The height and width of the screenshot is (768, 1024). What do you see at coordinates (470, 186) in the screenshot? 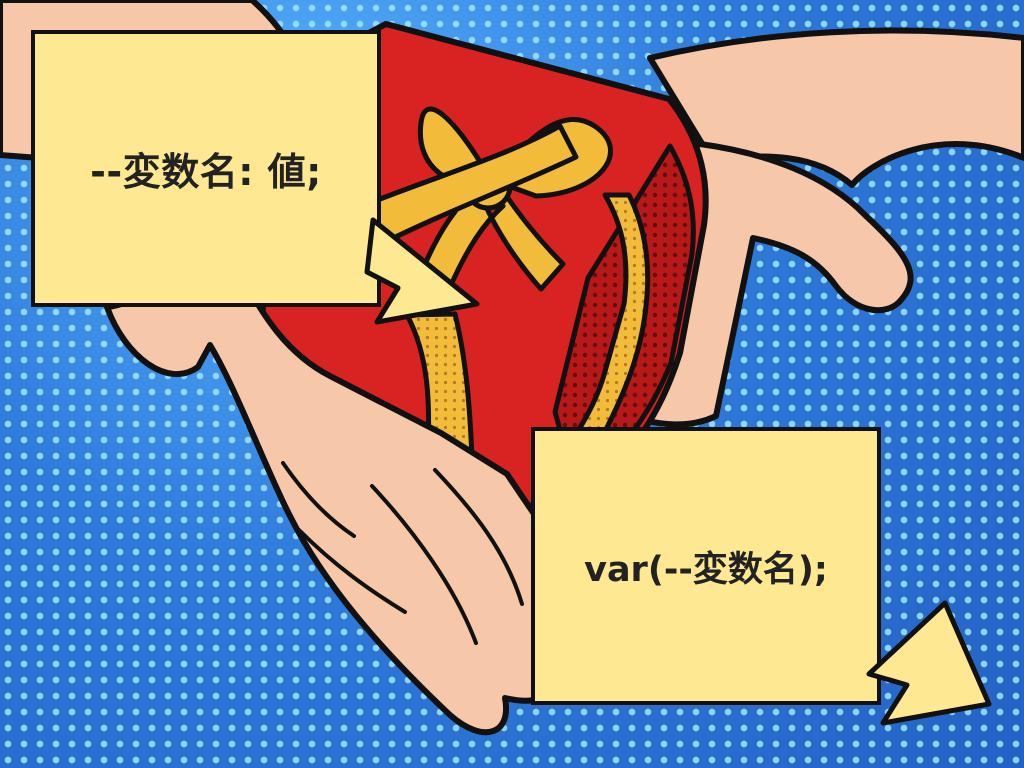
I see `gift-ribbon-top` at bounding box center [470, 186].